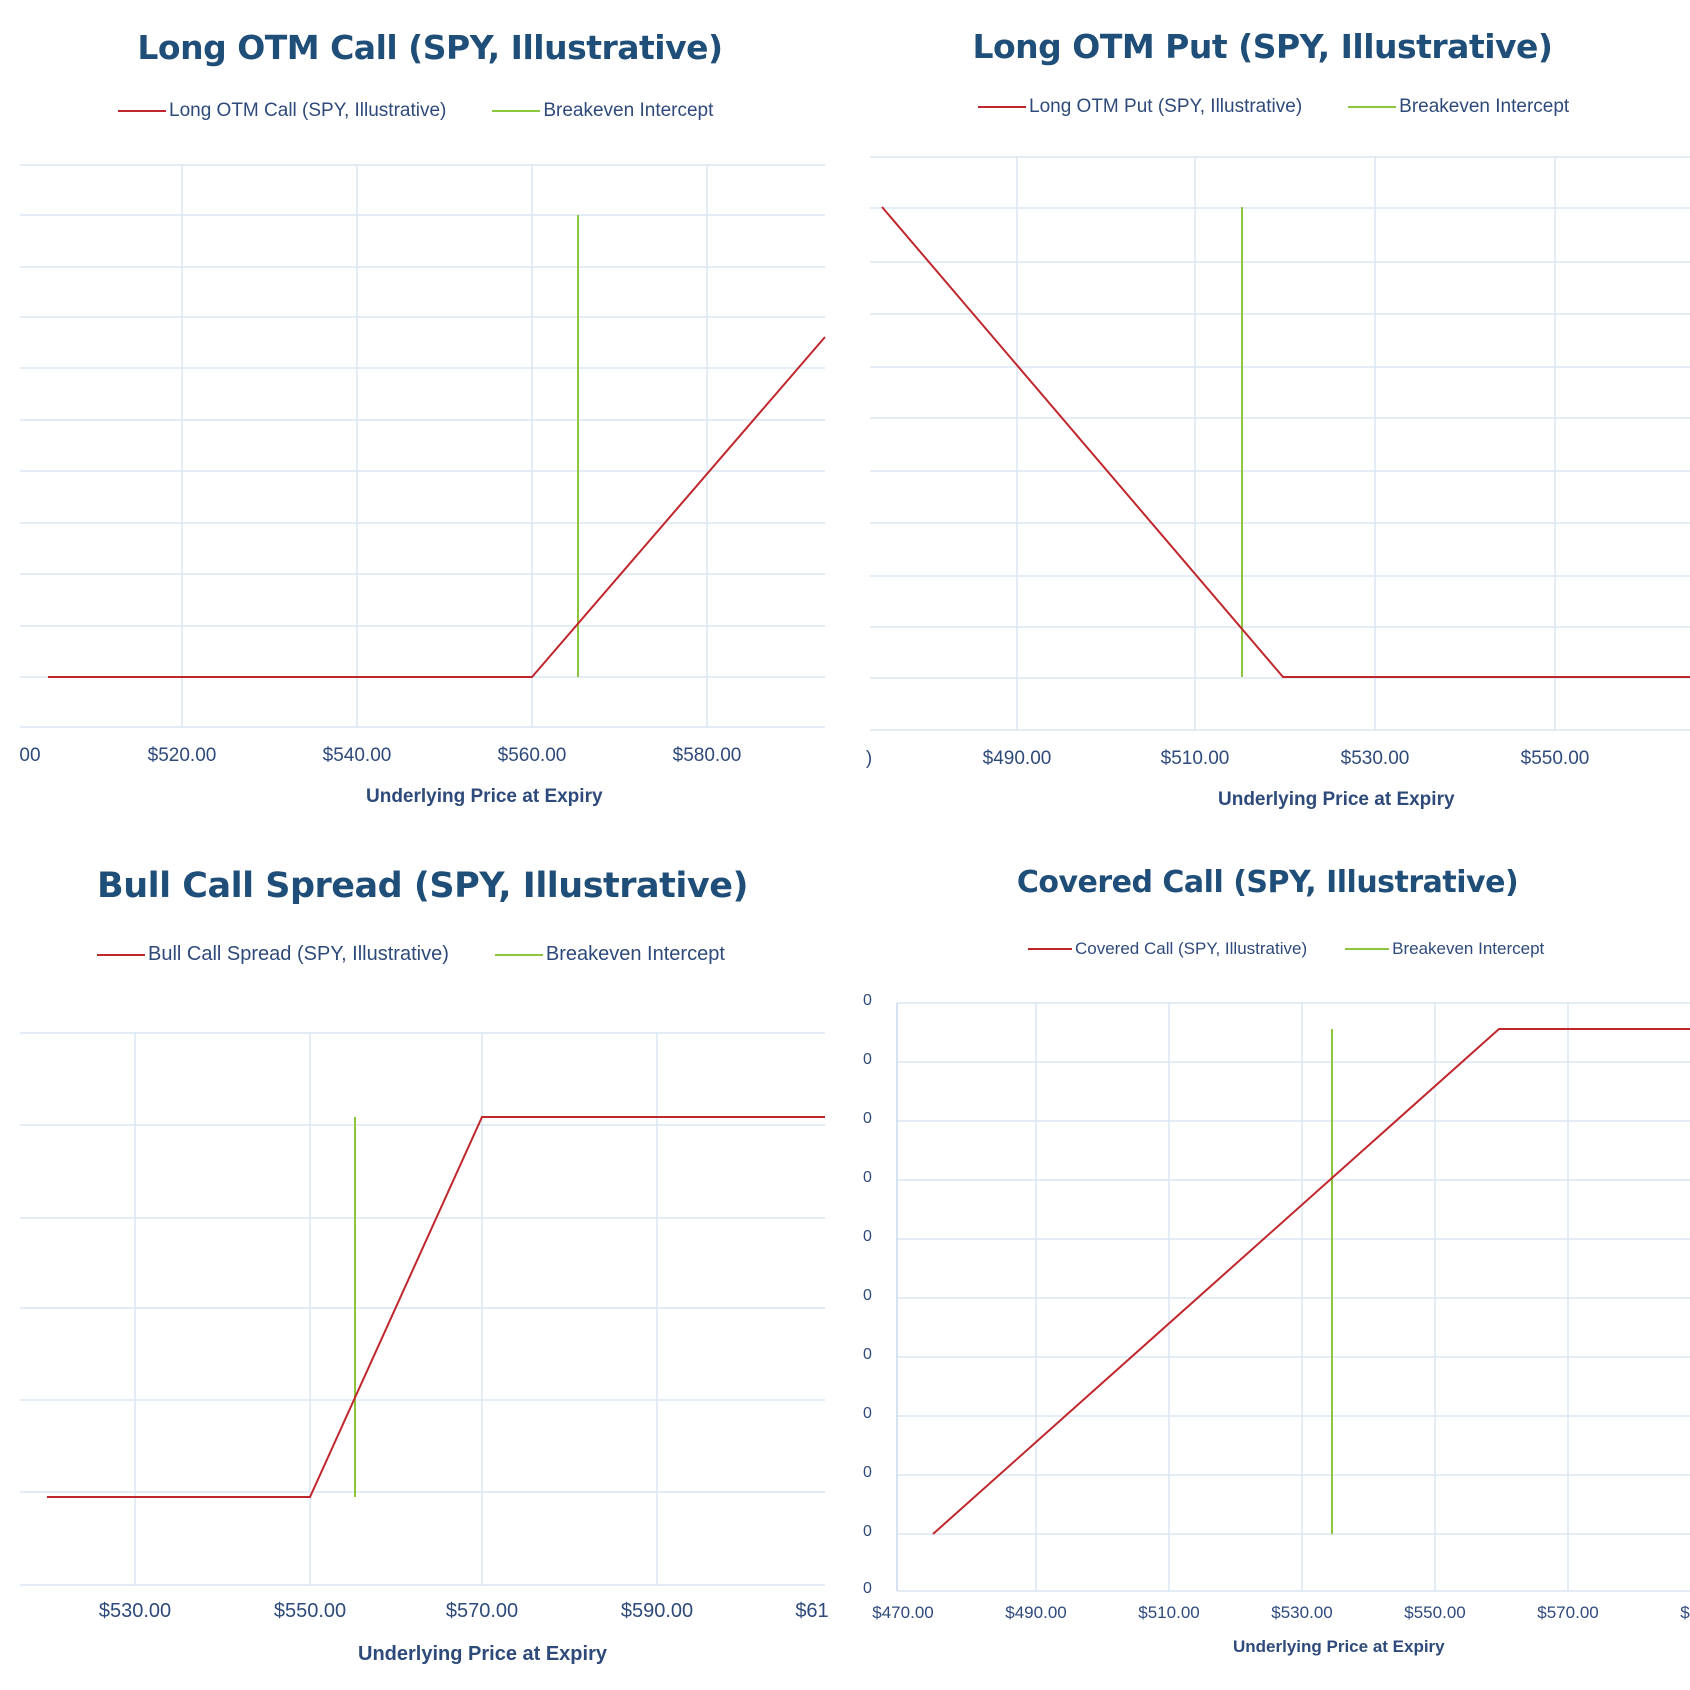 Image resolution: width=1690 pixels, height=1690 pixels. Describe the element at coordinates (422, 886) in the screenshot. I see `chart-title: Bull Call Spread (SPY, Illustrative)` at that location.